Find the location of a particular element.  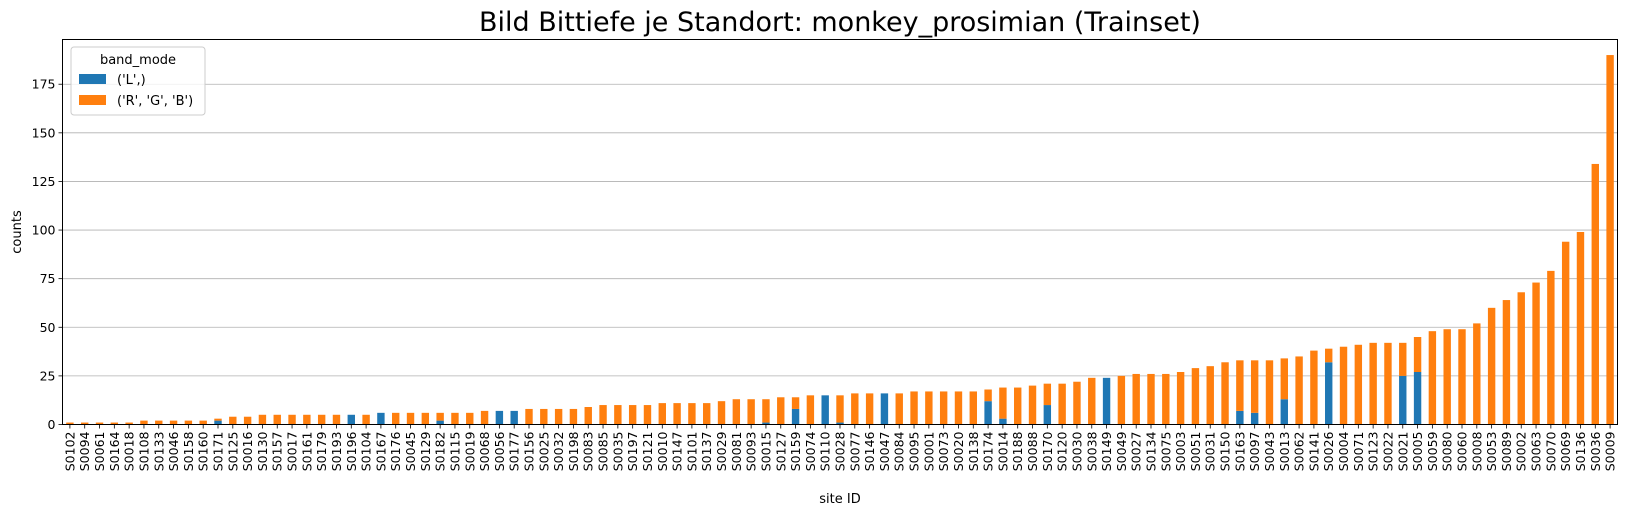

x-tick-label: S0193 is located at coordinates (336, 452).